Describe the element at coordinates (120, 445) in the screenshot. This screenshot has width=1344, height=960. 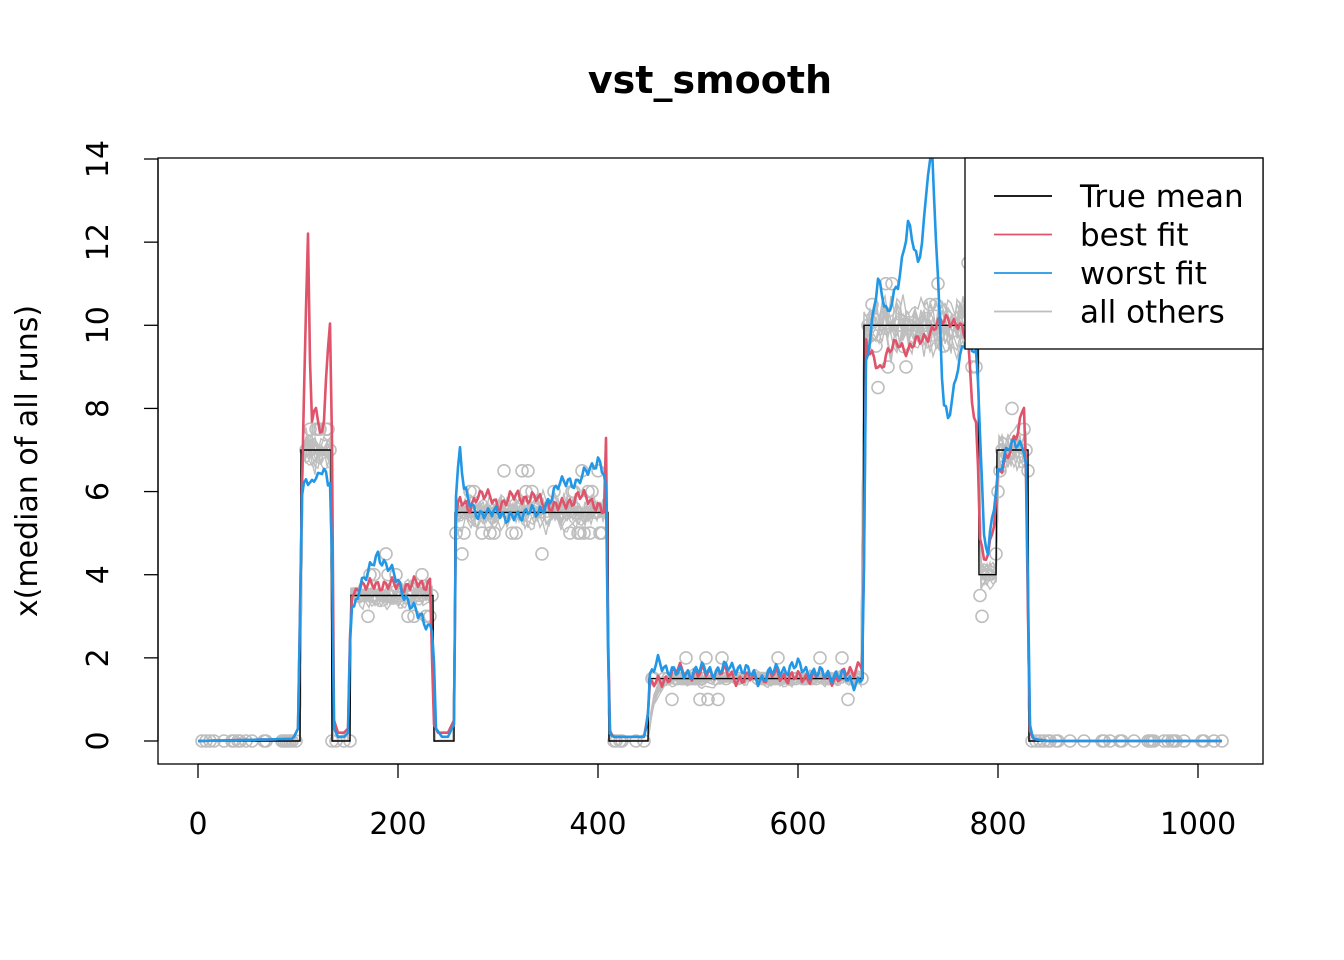
I see `y-axis: 0 2 4 6 8 10 12 14` at that location.